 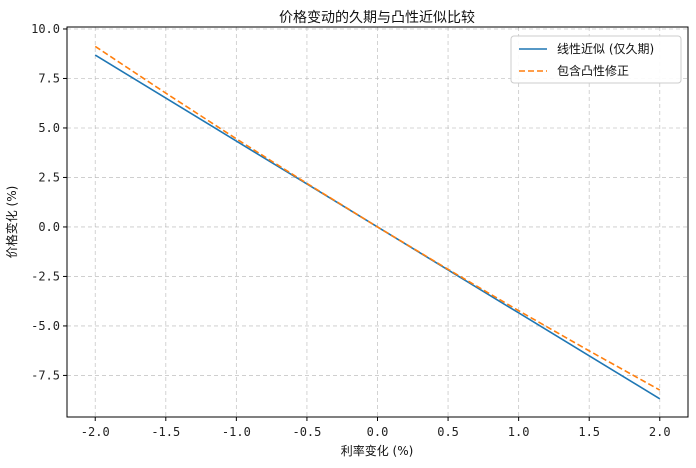 What do you see at coordinates (45, 29) in the screenshot?
I see `y-tick-label: 10.0` at bounding box center [45, 29].